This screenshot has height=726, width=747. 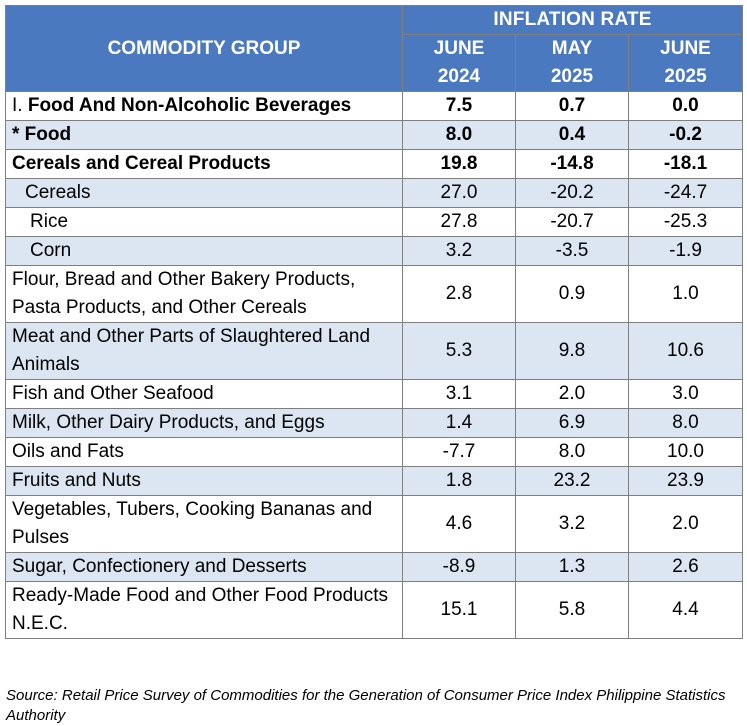 I want to click on row-label: Fruits and Nuts, so click(x=204, y=481).